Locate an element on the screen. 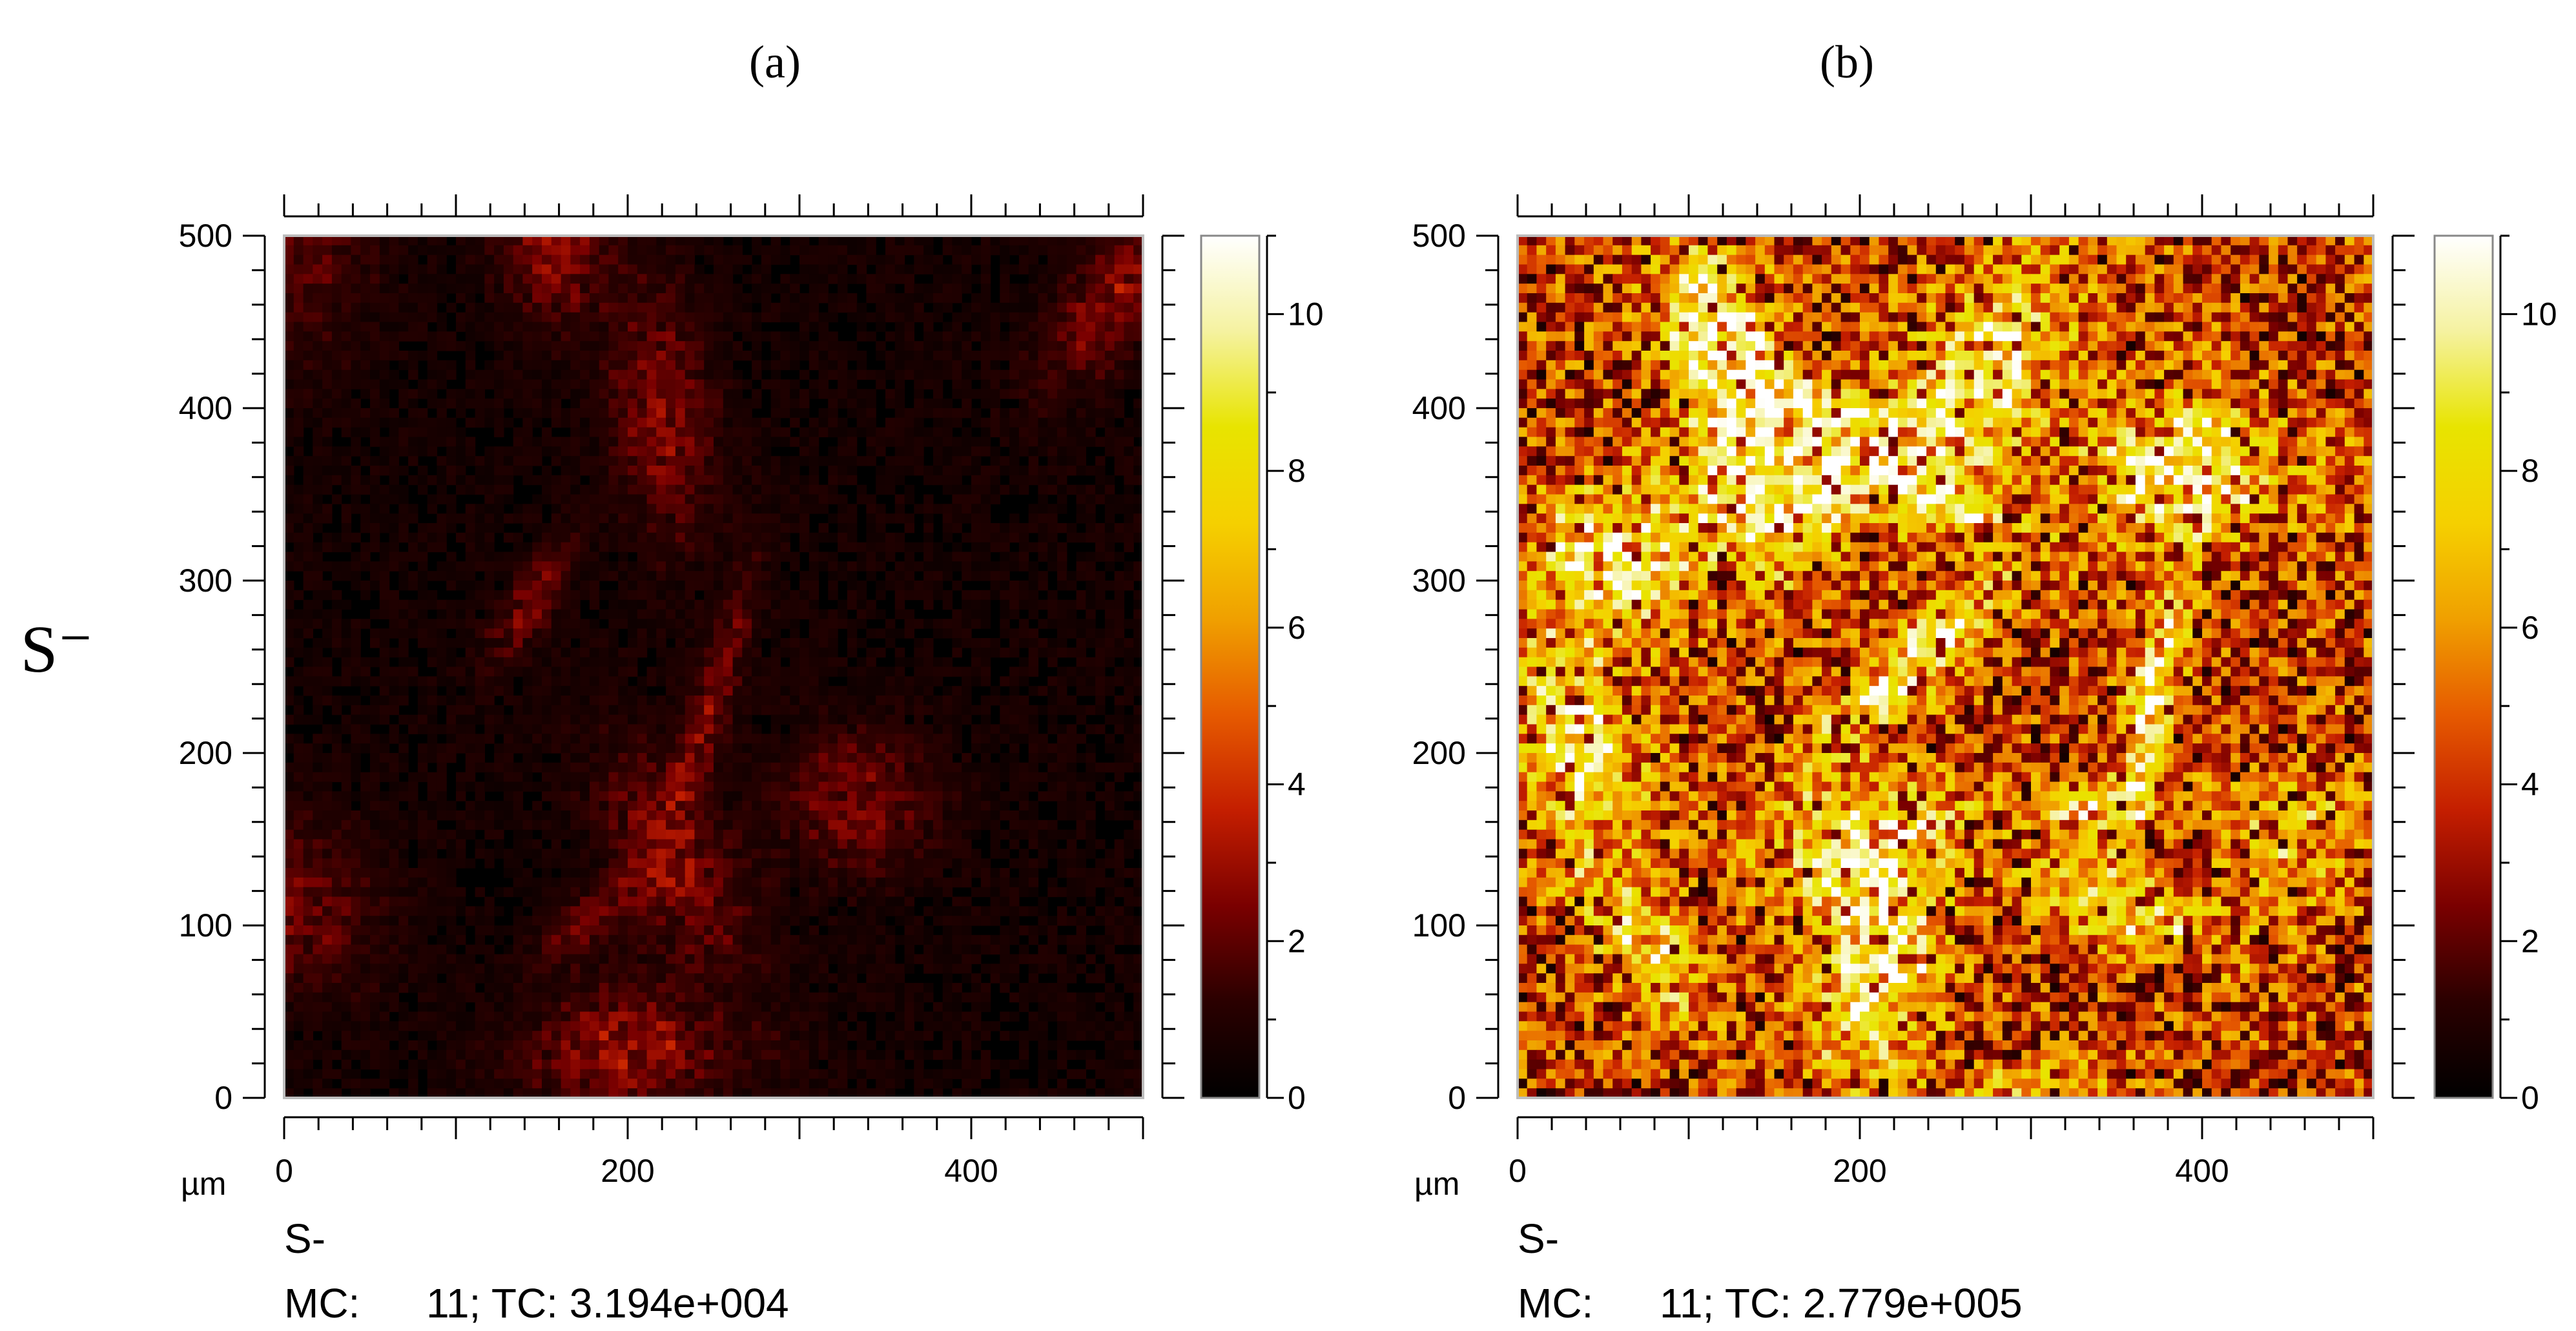  panel-label: (b) is located at coordinates (1847, 62).